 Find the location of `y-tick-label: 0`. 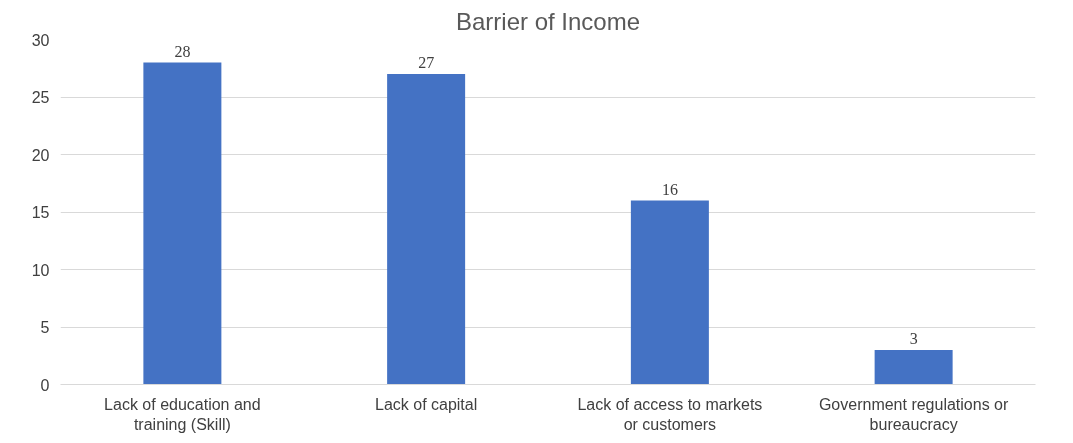

y-tick-label: 0 is located at coordinates (45, 385).